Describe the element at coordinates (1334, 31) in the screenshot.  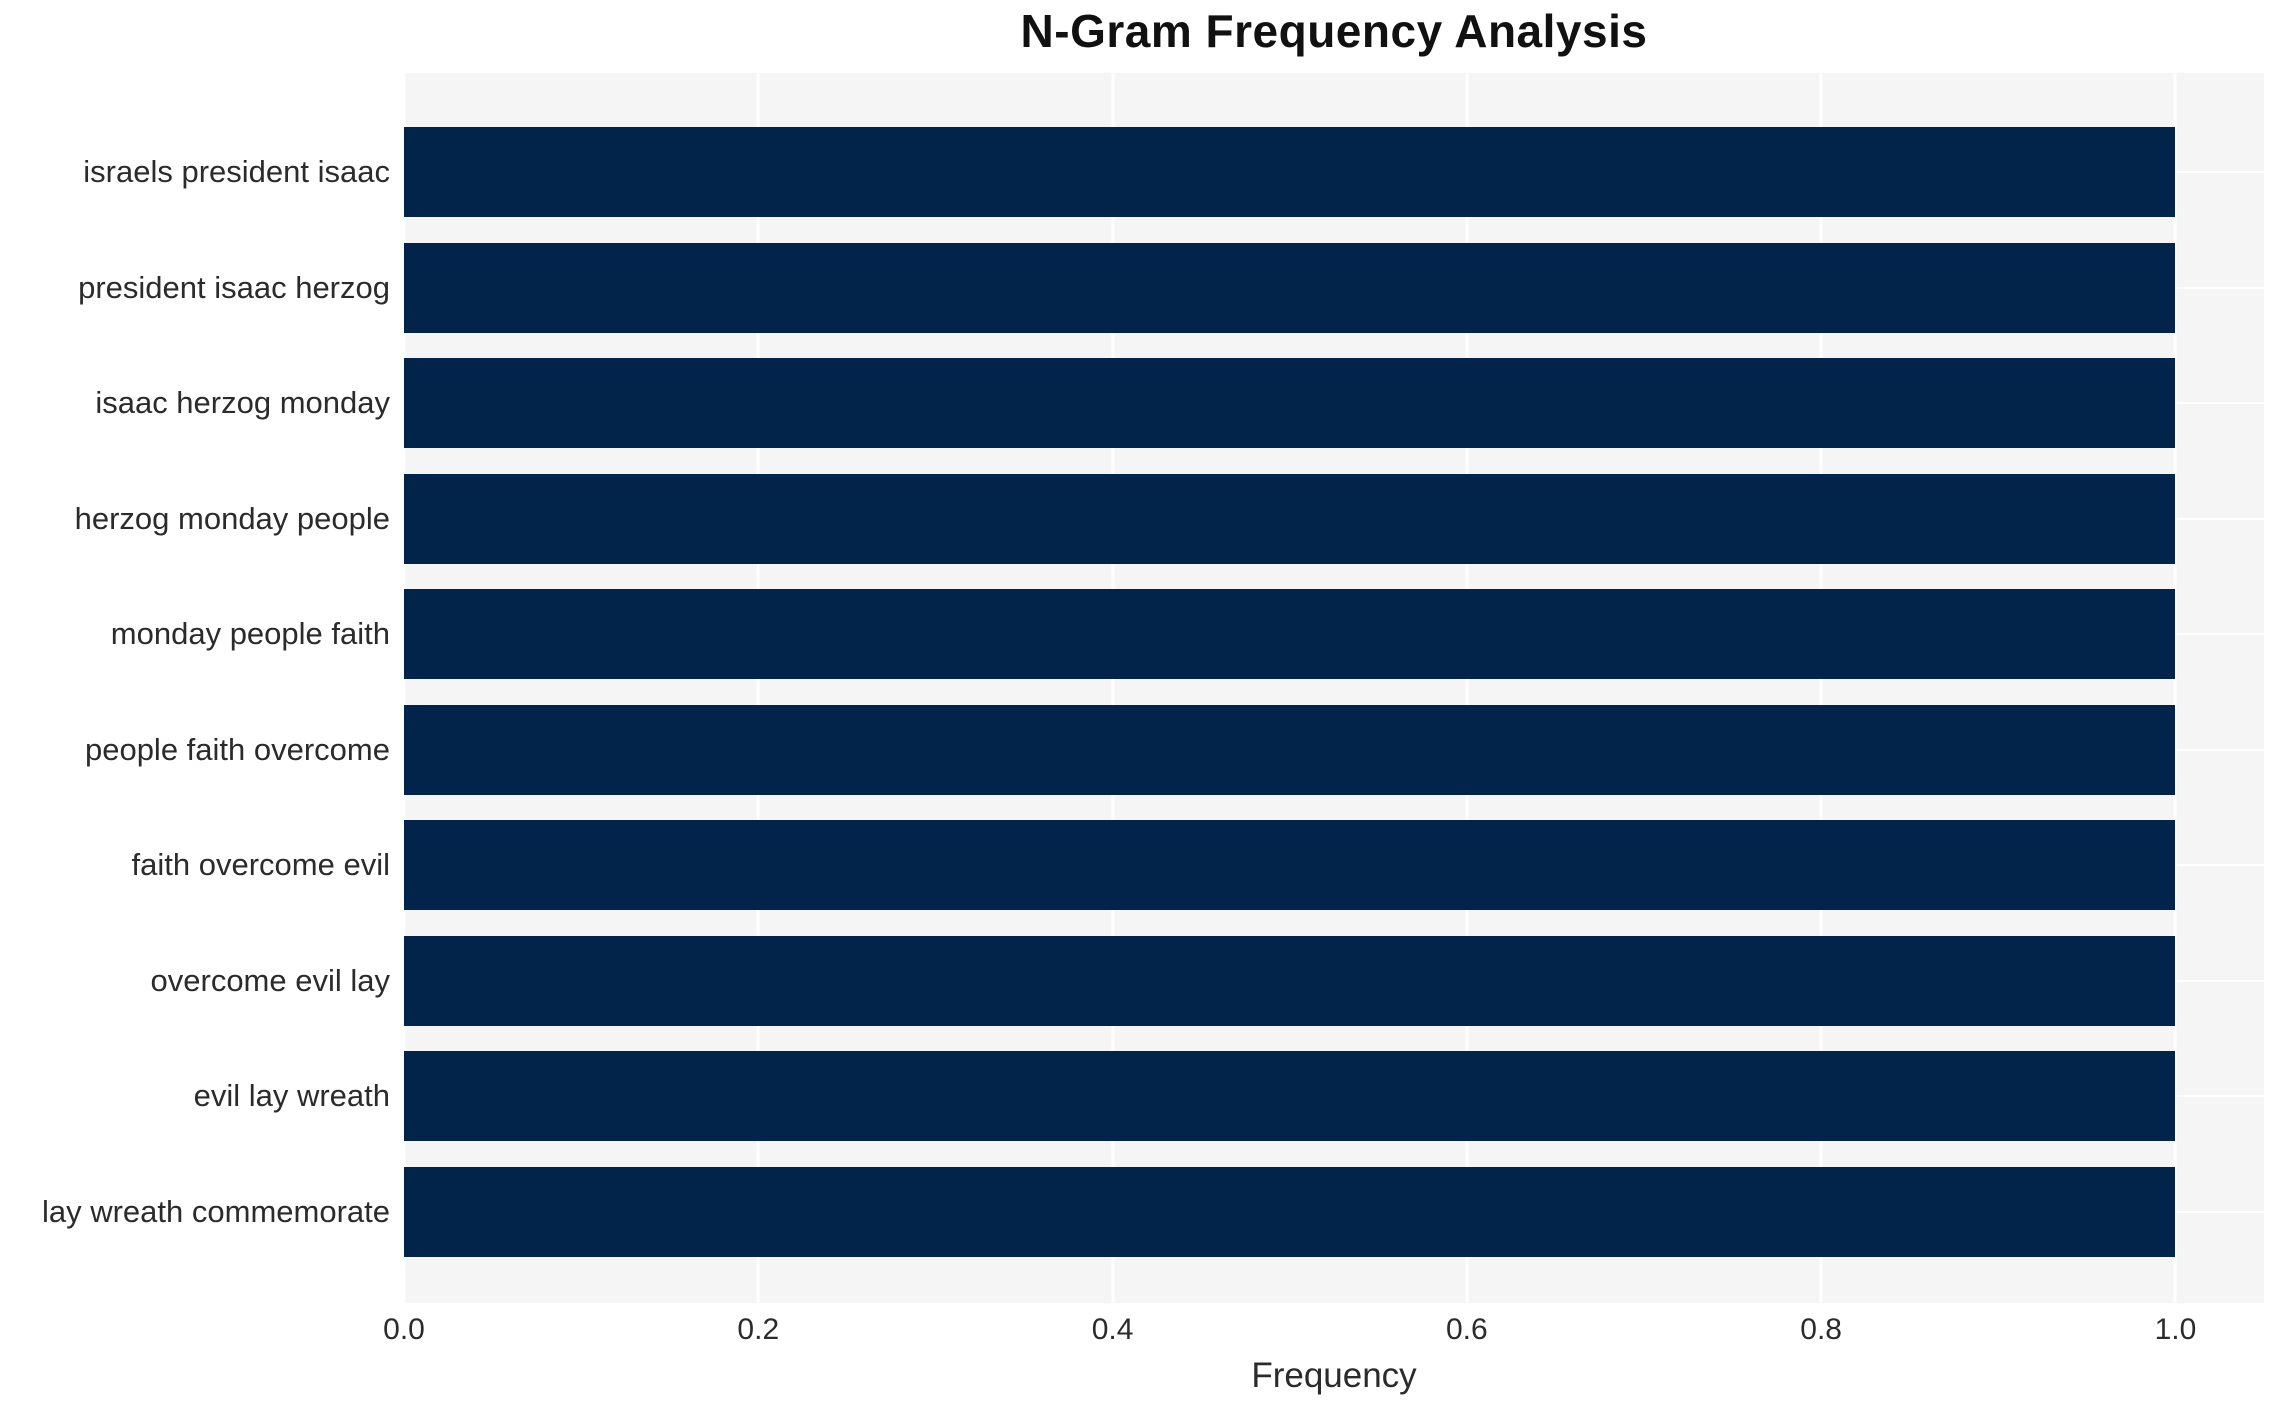
I see `chart-title: N-Gram Frequency Analysis` at that location.